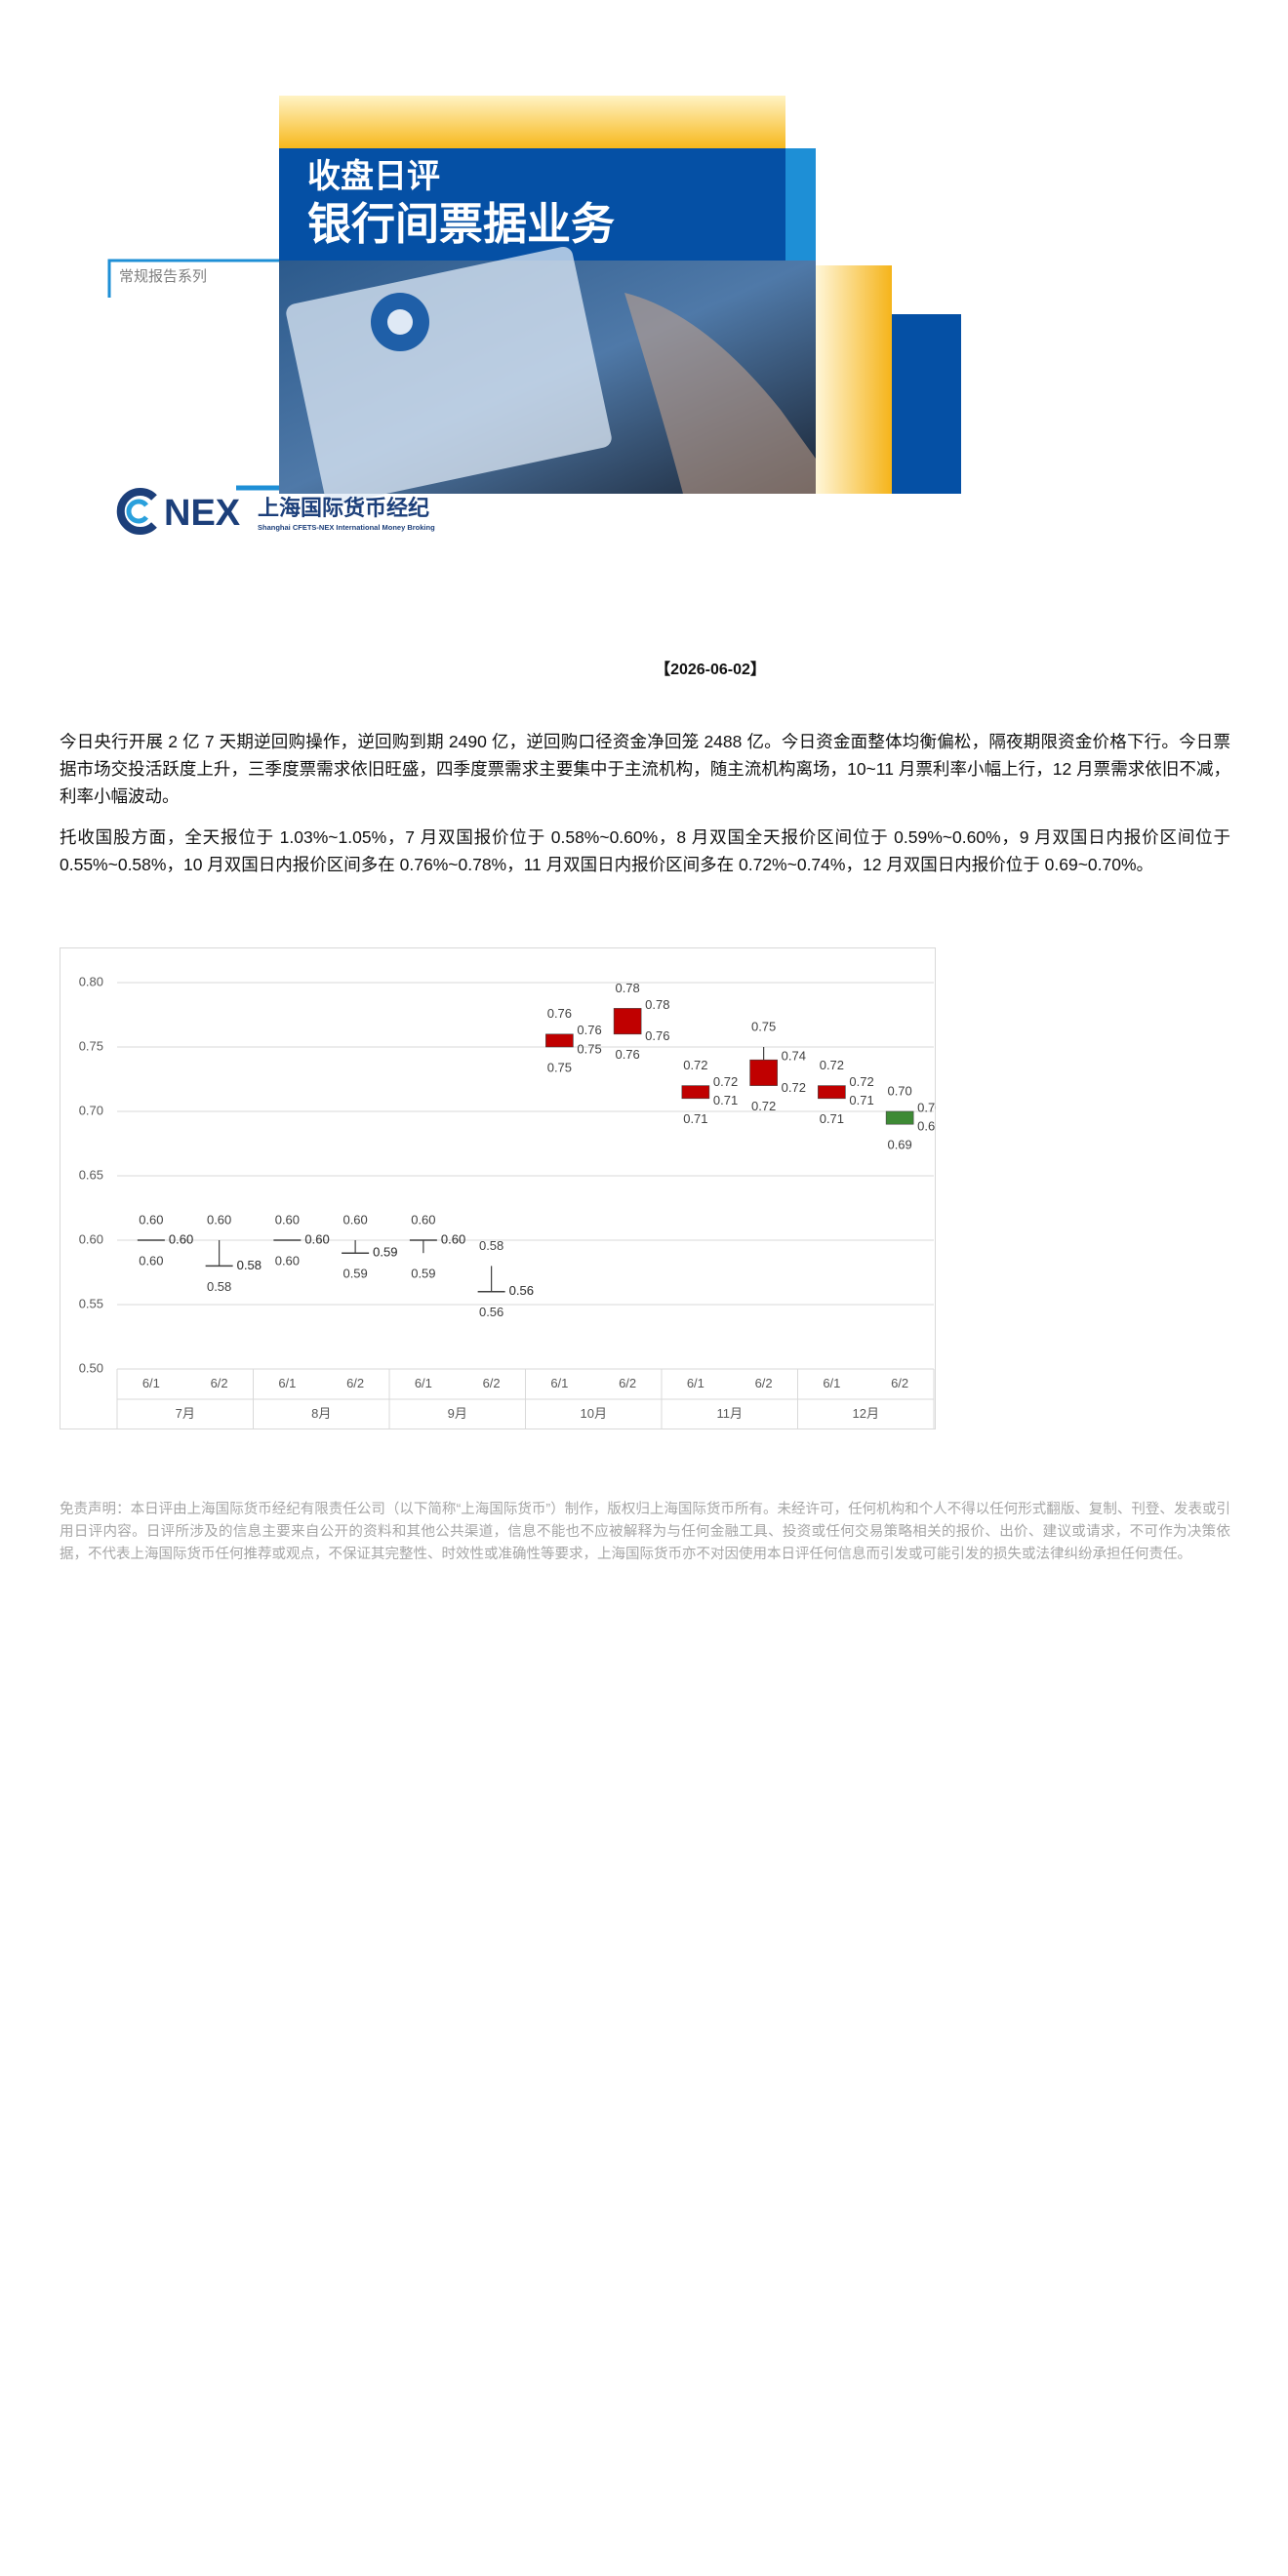  I want to click on group-label: 7月, so click(185, 1413).